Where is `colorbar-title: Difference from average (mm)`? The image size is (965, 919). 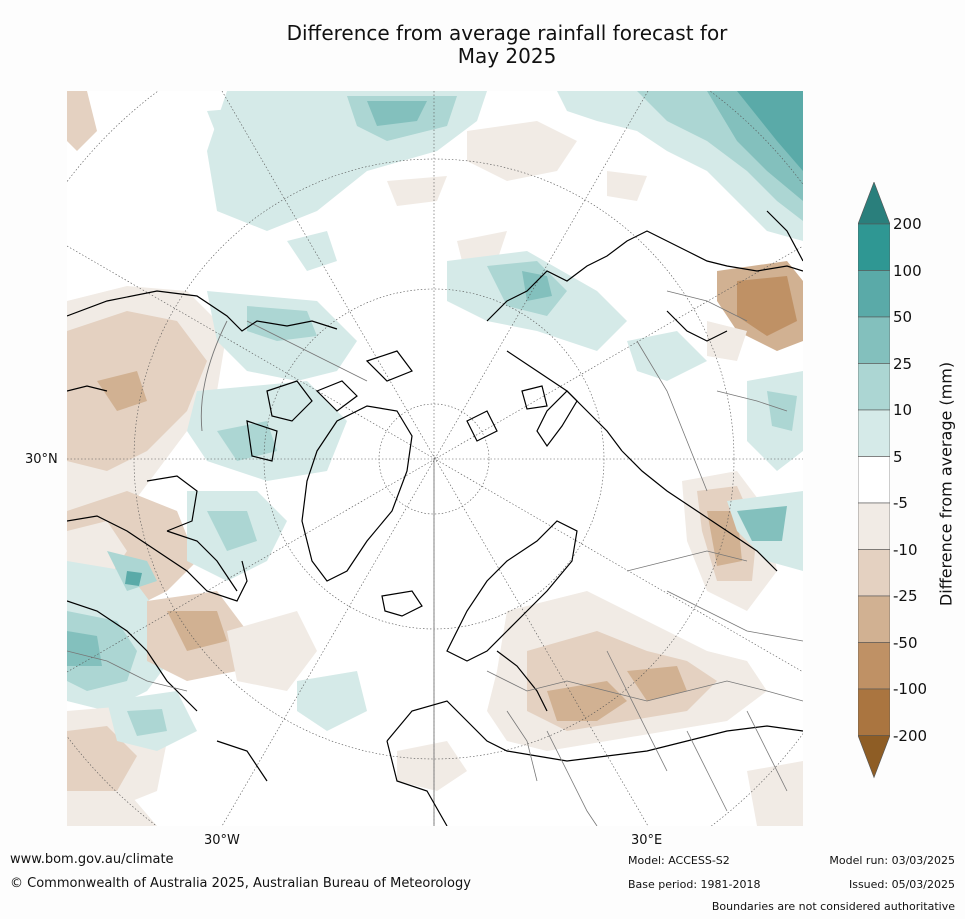
colorbar-title: Difference from average (mm) is located at coordinates (946, 484).